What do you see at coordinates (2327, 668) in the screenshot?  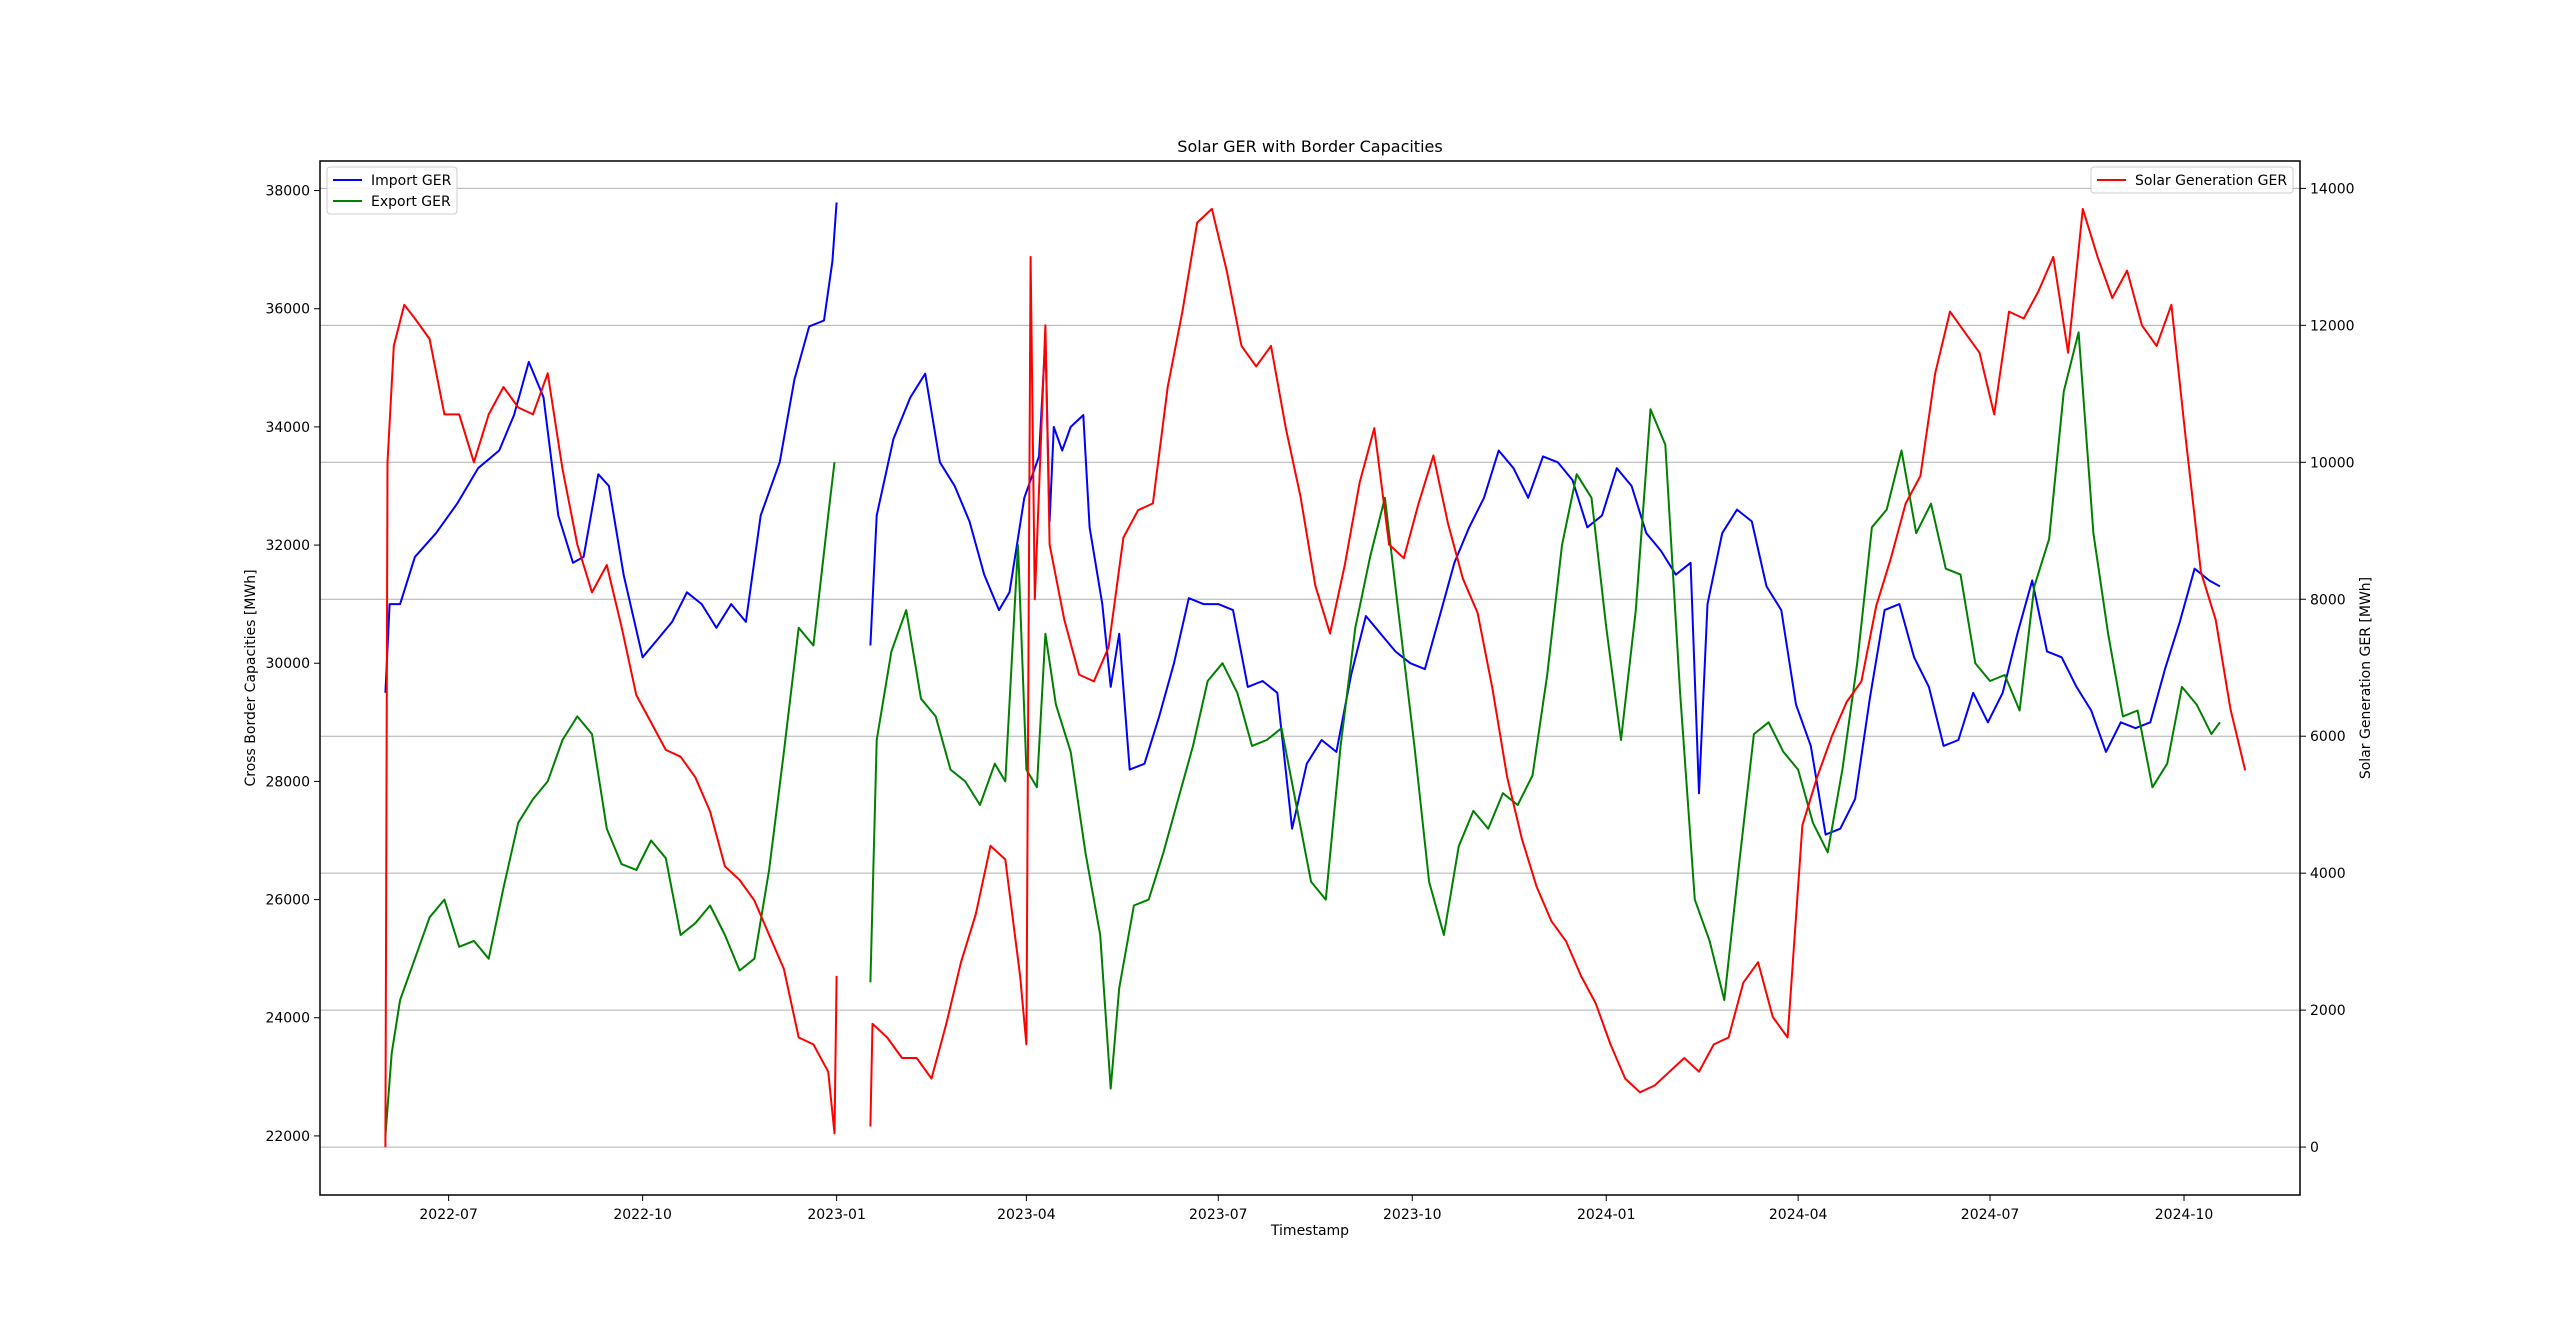 I see `y-axis-right: 0 2000 4000 6000 8000 10000 12000 14000` at bounding box center [2327, 668].